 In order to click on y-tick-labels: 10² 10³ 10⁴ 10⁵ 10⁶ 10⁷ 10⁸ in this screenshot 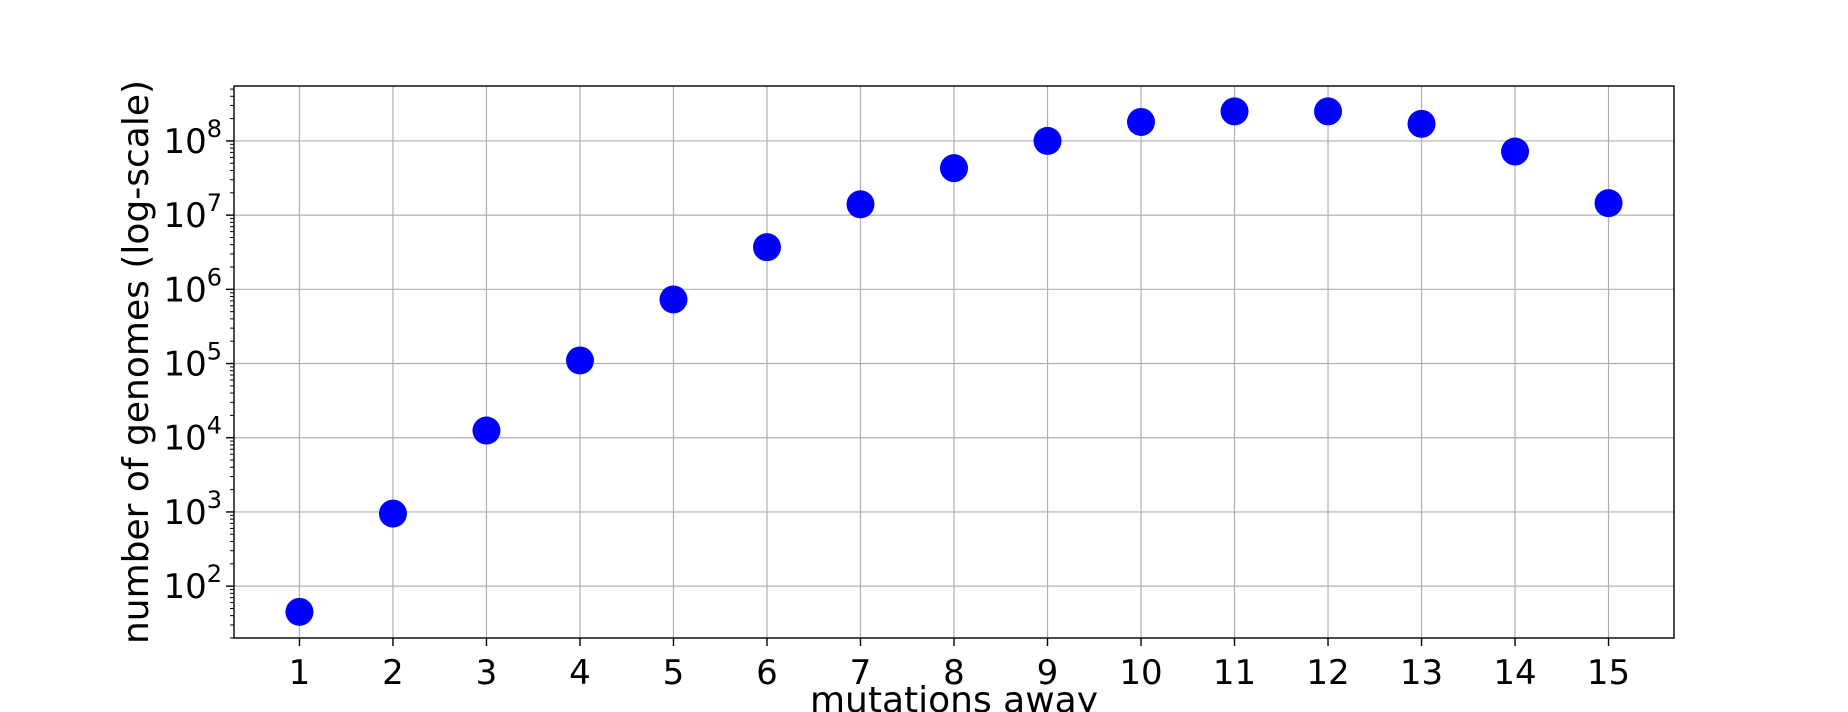, I will do `click(192, 361)`.